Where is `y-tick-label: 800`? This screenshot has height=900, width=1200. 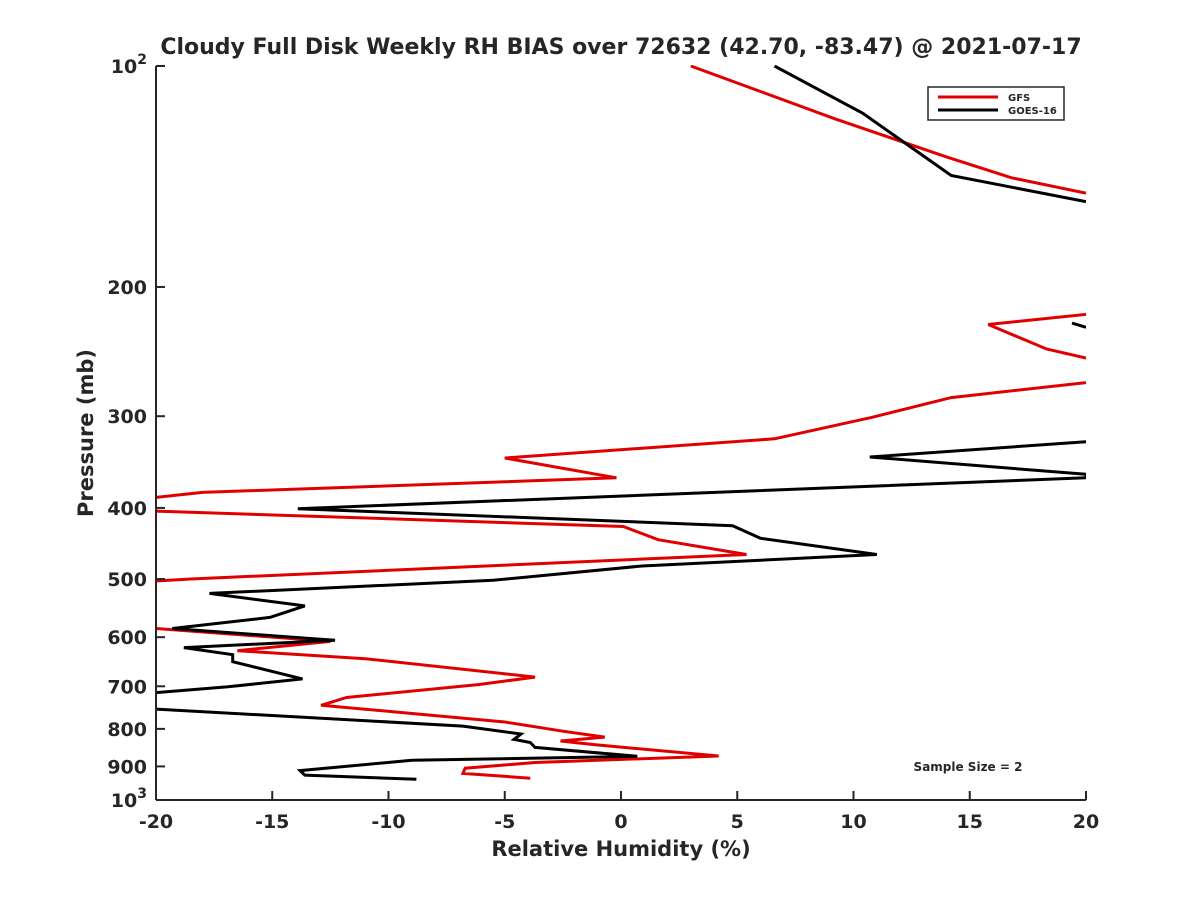 y-tick-label: 800 is located at coordinates (127, 730).